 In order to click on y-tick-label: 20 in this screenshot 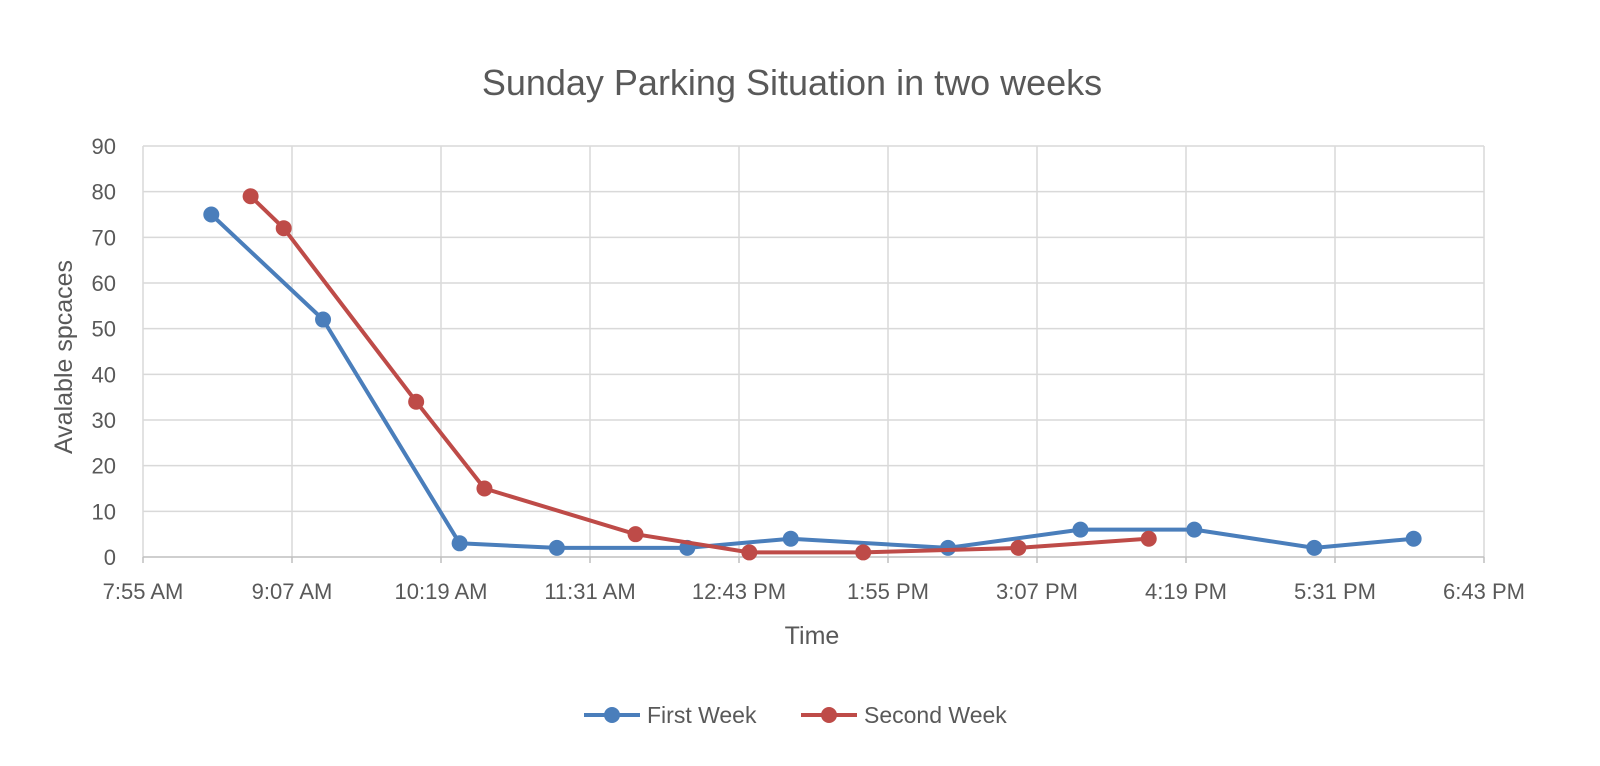, I will do `click(104, 466)`.